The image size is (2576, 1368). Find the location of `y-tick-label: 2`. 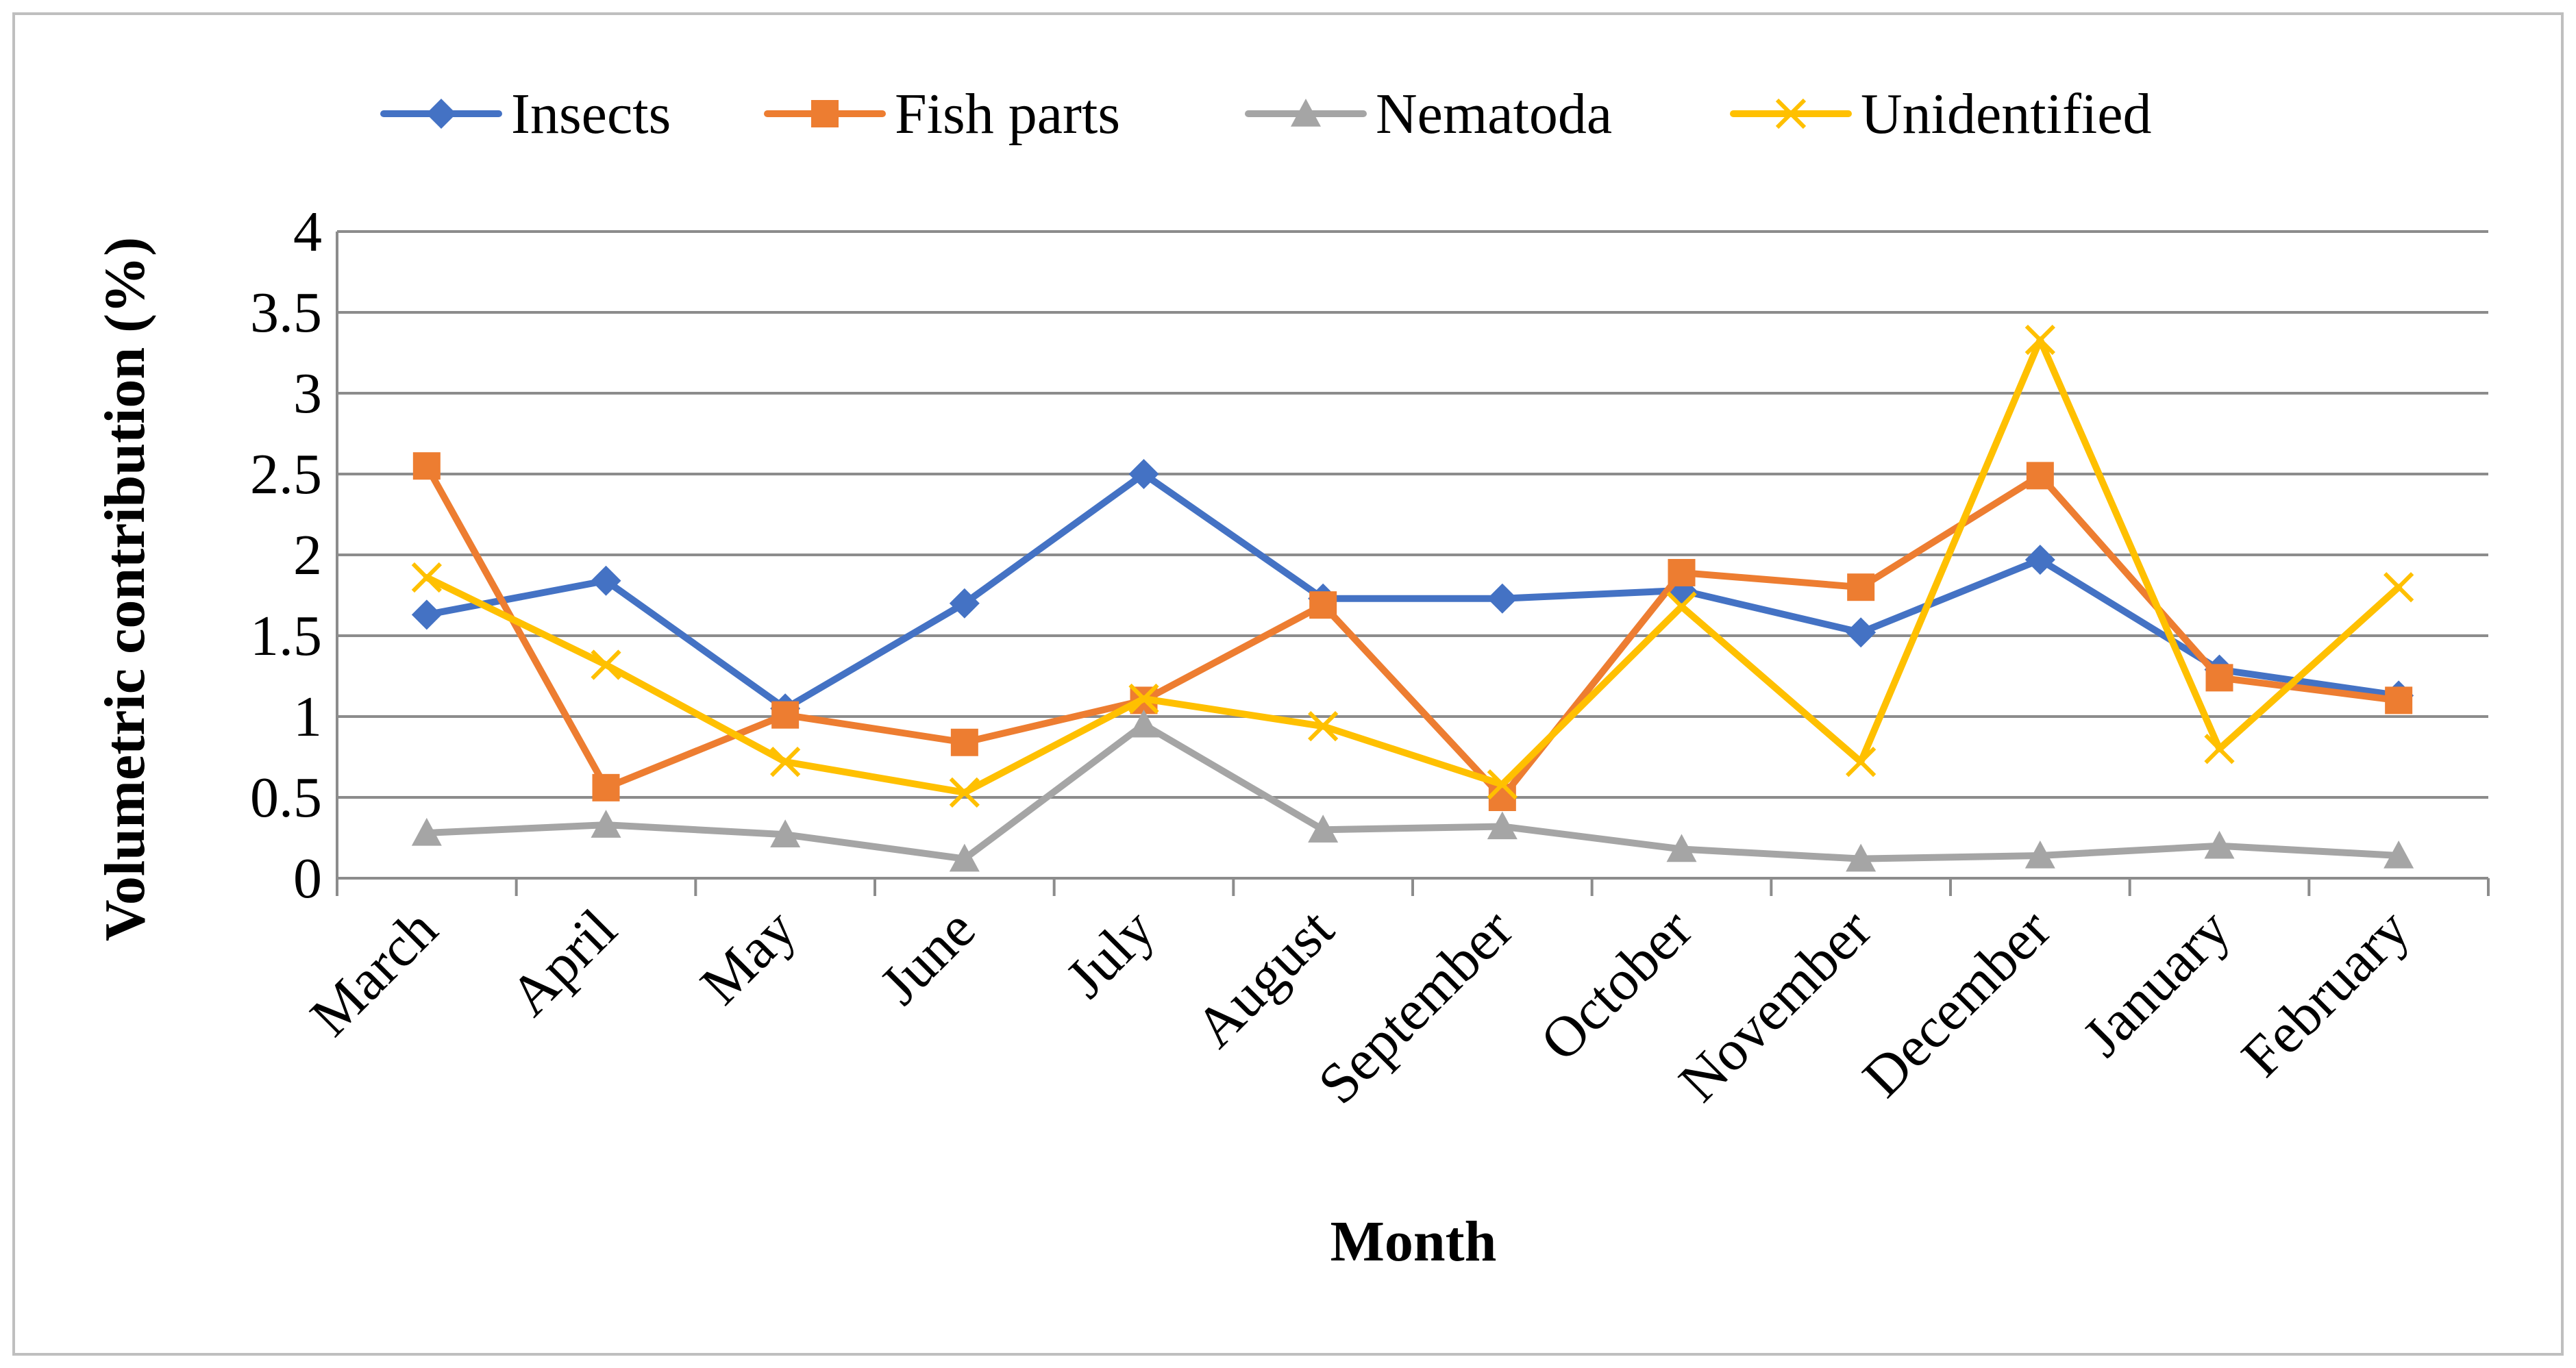

y-tick-label: 2 is located at coordinates (307, 555).